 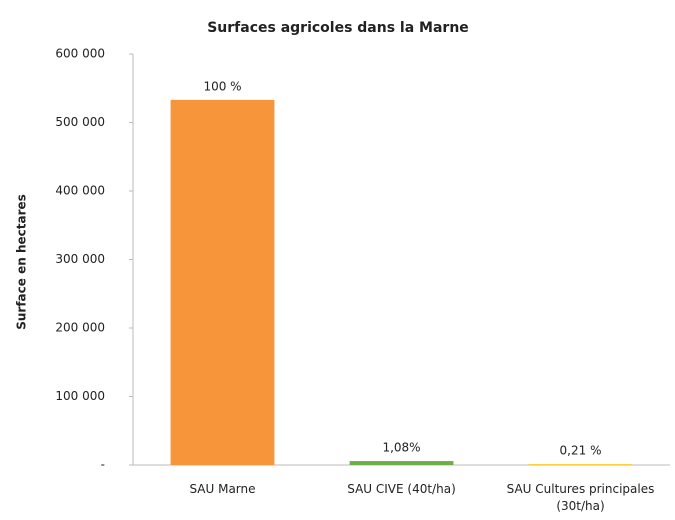 What do you see at coordinates (80, 396) in the screenshot?
I see `y-tick-label: 100 000` at bounding box center [80, 396].